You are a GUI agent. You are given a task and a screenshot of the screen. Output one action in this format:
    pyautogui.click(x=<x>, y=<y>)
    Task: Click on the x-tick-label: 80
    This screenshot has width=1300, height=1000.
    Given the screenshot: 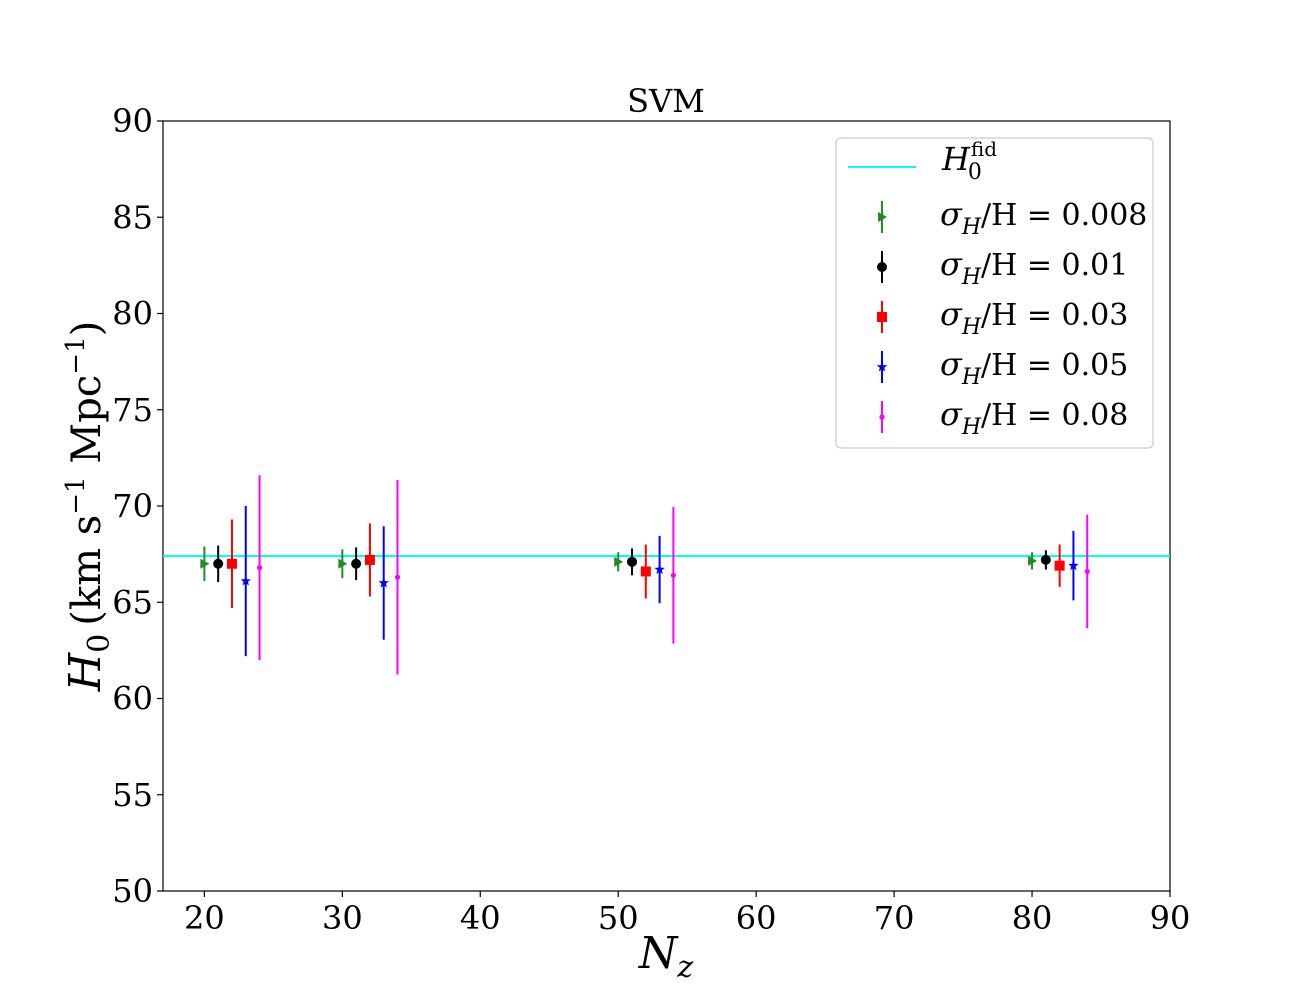 What is the action you would take?
    pyautogui.click(x=1032, y=918)
    